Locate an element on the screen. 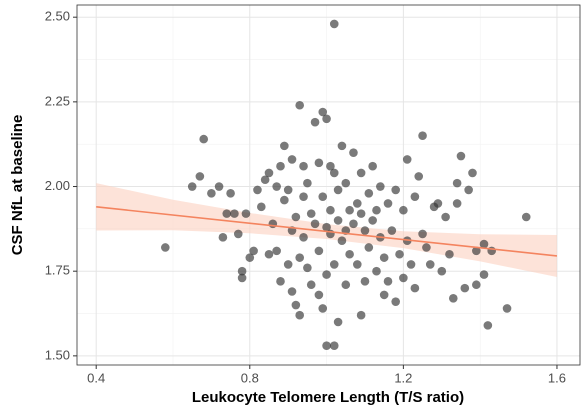 This screenshot has height=412, width=586. x-tick-label: 0.4 is located at coordinates (96, 377).